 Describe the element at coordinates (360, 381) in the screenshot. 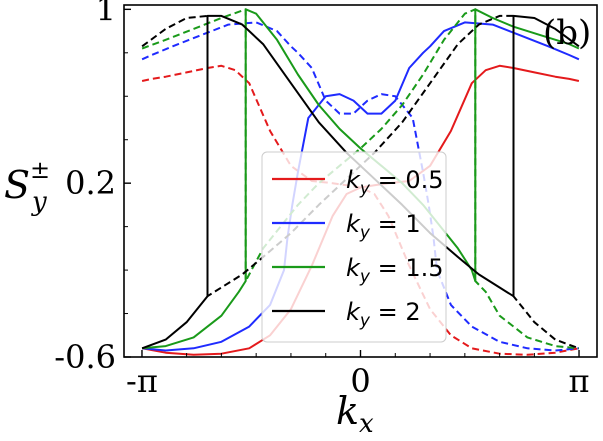

I see `x-tick-label: 0` at that location.